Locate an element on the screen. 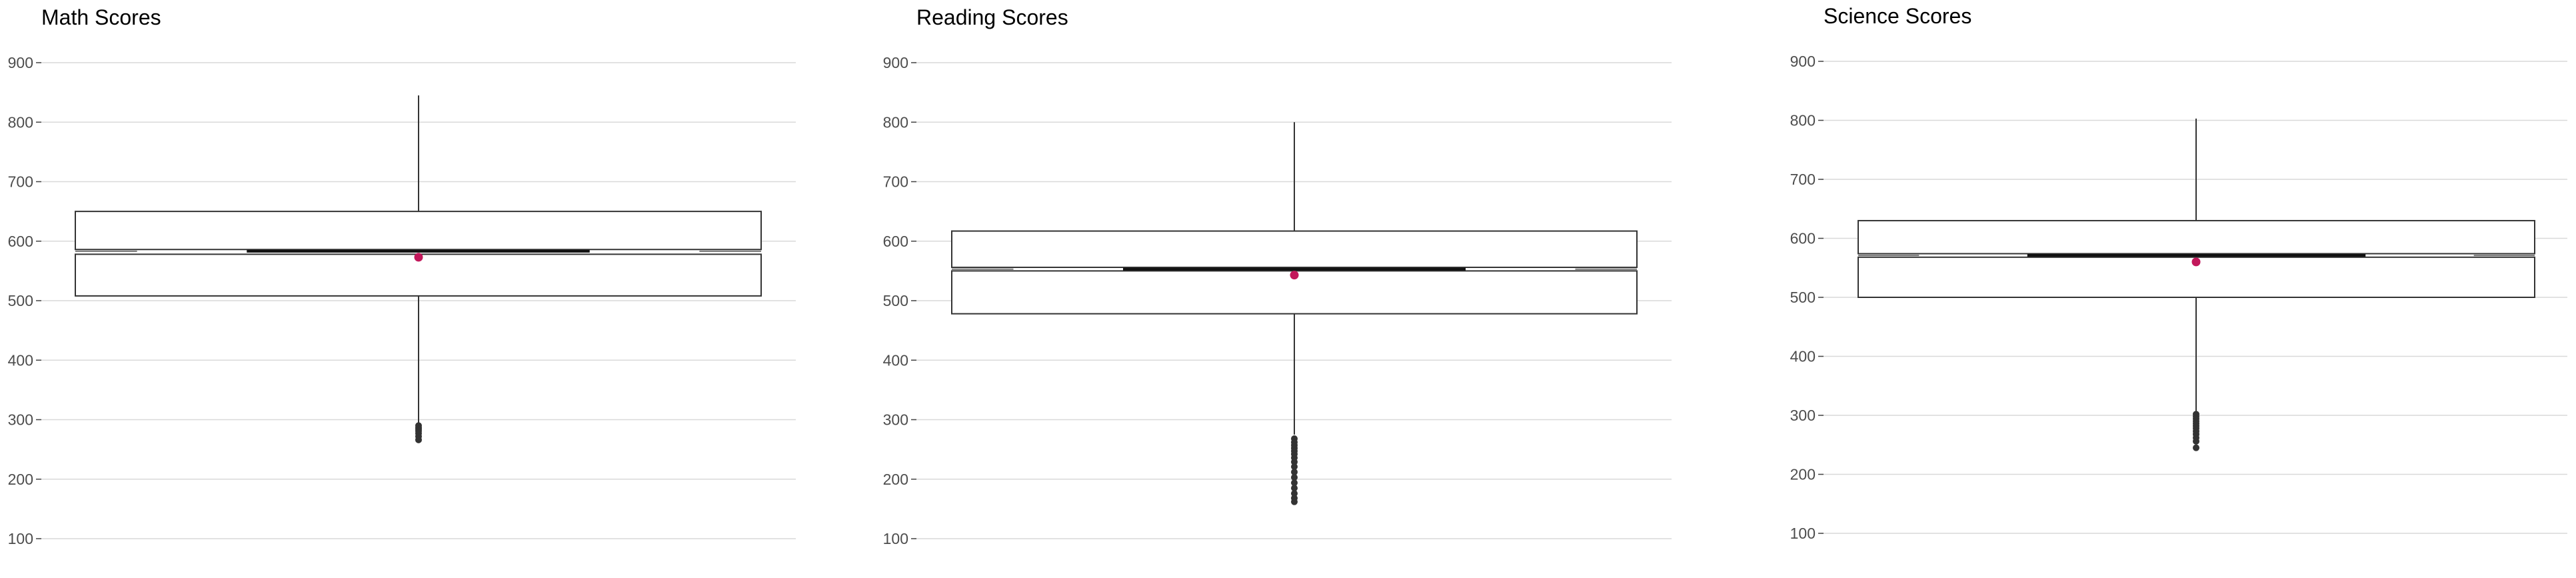 The width and height of the screenshot is (2576, 578). chart-title: Reading Scores is located at coordinates (992, 17).